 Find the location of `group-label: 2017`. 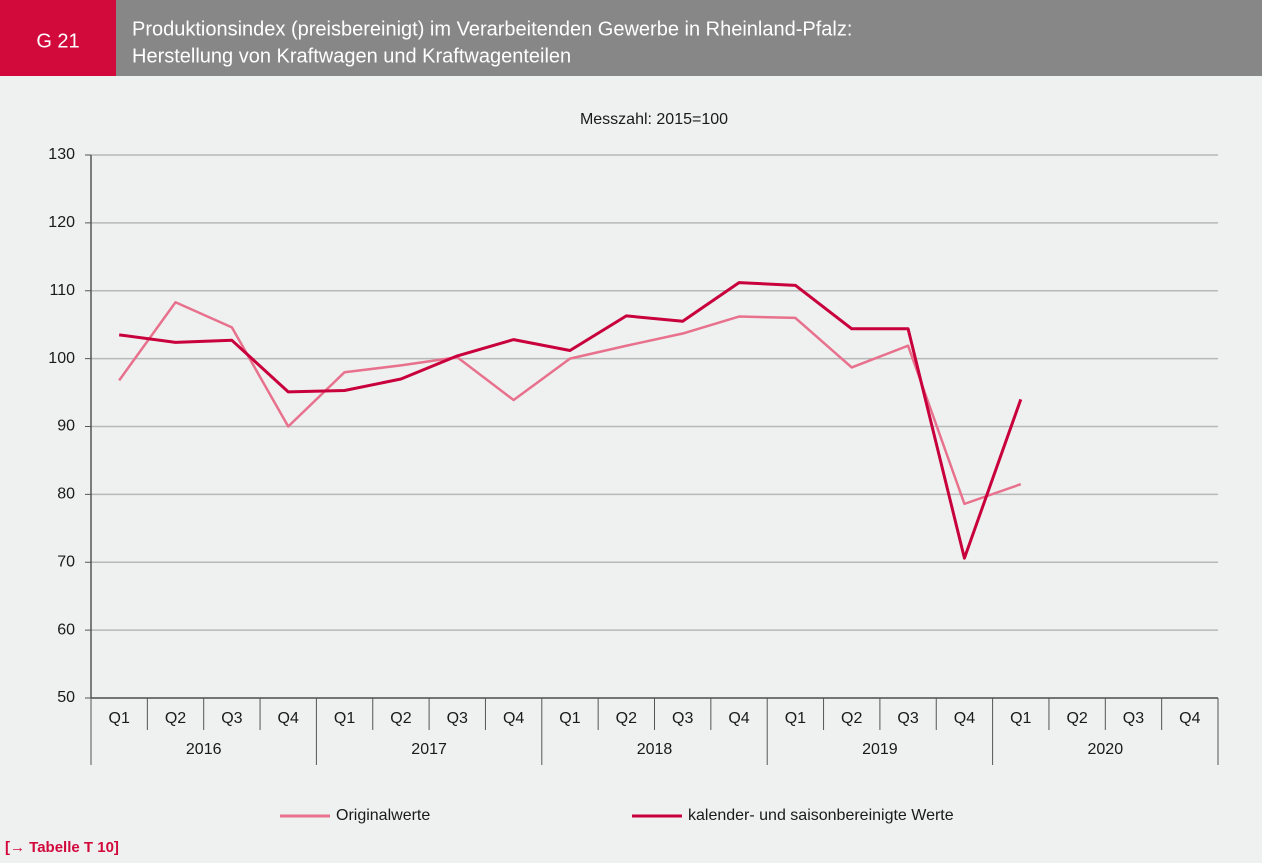

group-label: 2017 is located at coordinates (429, 749).